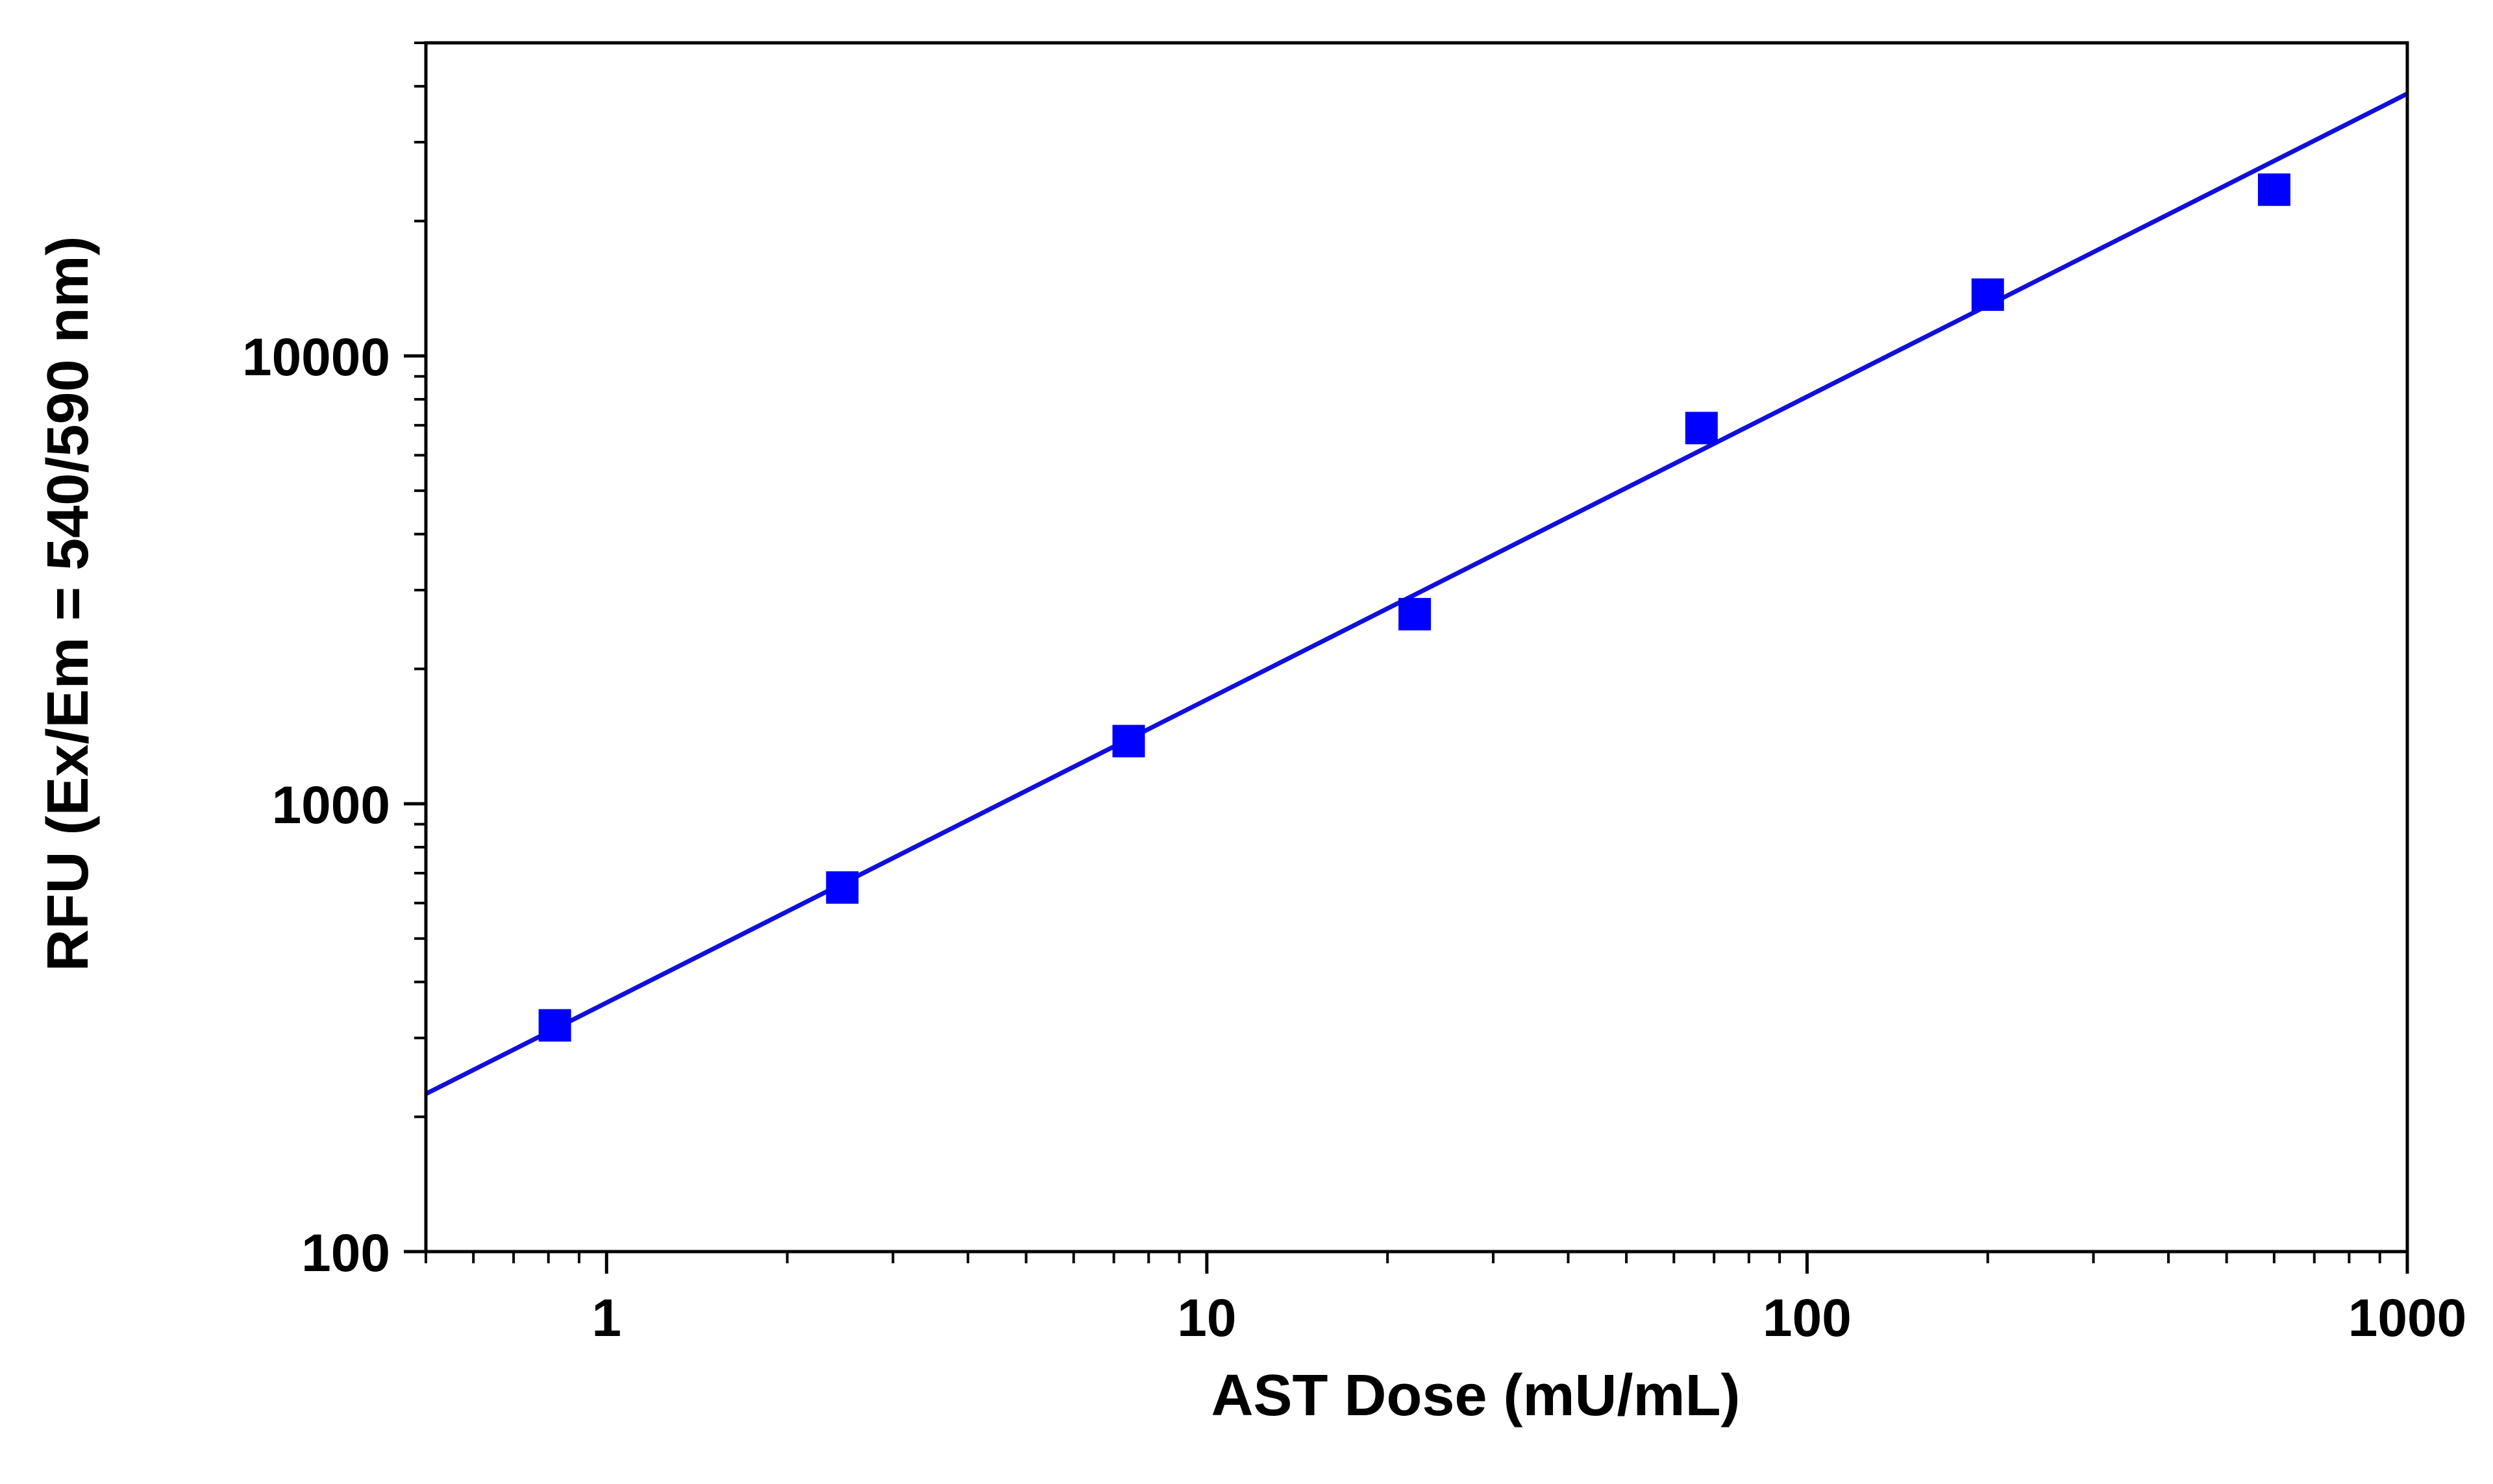 This screenshot has width=2493, height=1484. Describe the element at coordinates (1403, 1257) in the screenshot. I see `x-minor-ticks` at that location.